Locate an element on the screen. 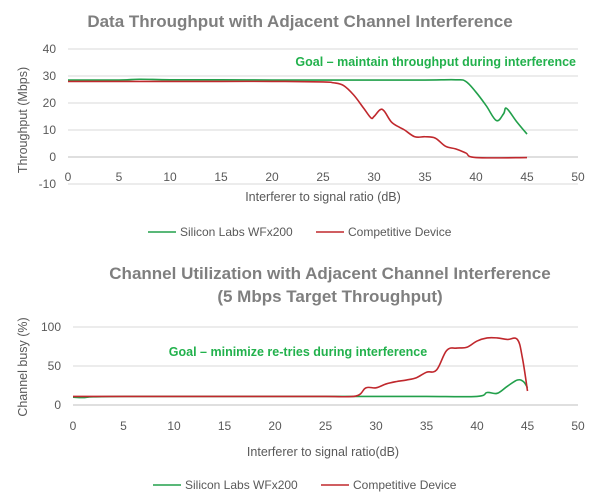 Image resolution: width=600 pixels, height=502 pixels. chart1-x-tick-label: 40 is located at coordinates (476, 177).